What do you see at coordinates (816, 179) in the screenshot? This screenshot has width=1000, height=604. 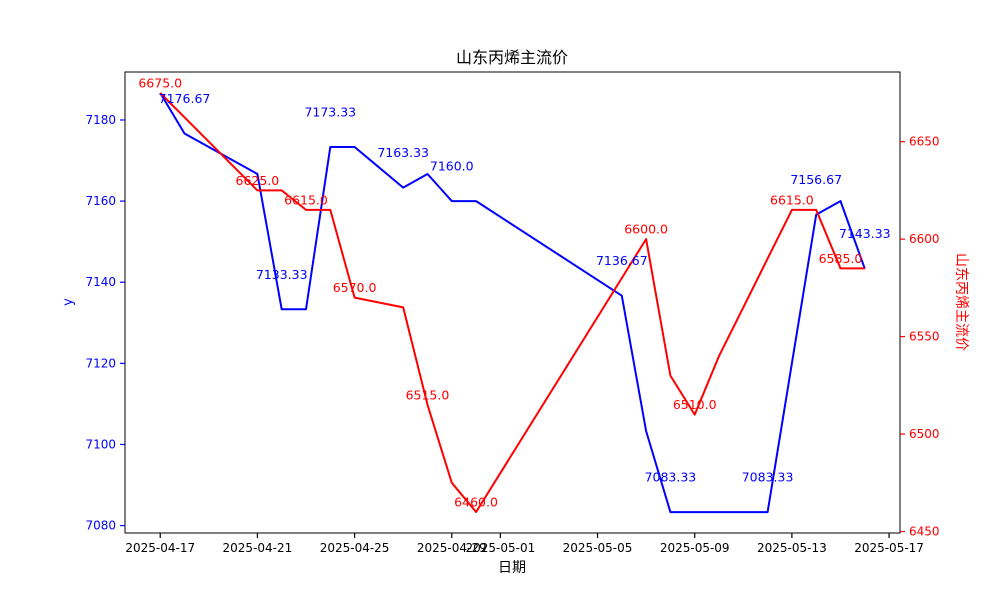 I see `annotation-label: 7156.67` at bounding box center [816, 179].